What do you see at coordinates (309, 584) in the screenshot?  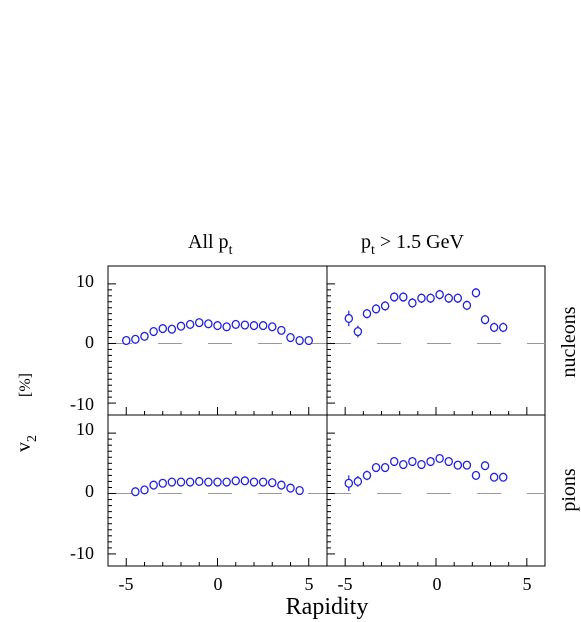 I see `xtick-label-left-5: 5` at bounding box center [309, 584].